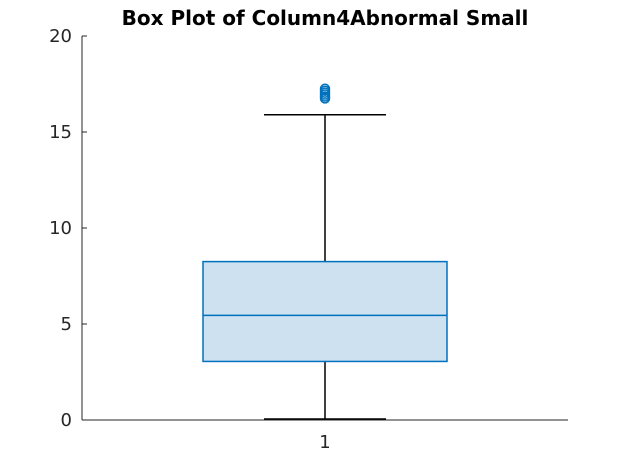 This screenshot has width=629, height=473. Describe the element at coordinates (66, 420) in the screenshot. I see `y-tick-label: 0` at that location.